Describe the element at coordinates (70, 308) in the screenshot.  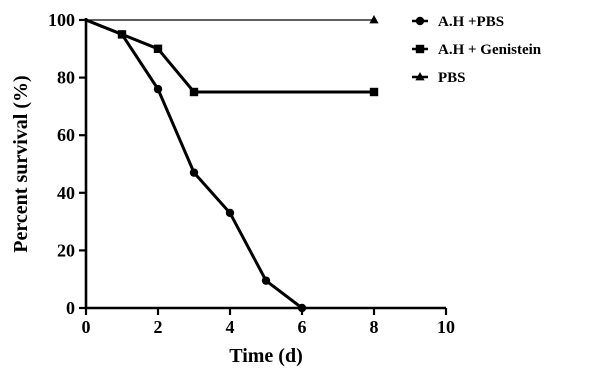
I see `y-tick-label: 0` at that location.